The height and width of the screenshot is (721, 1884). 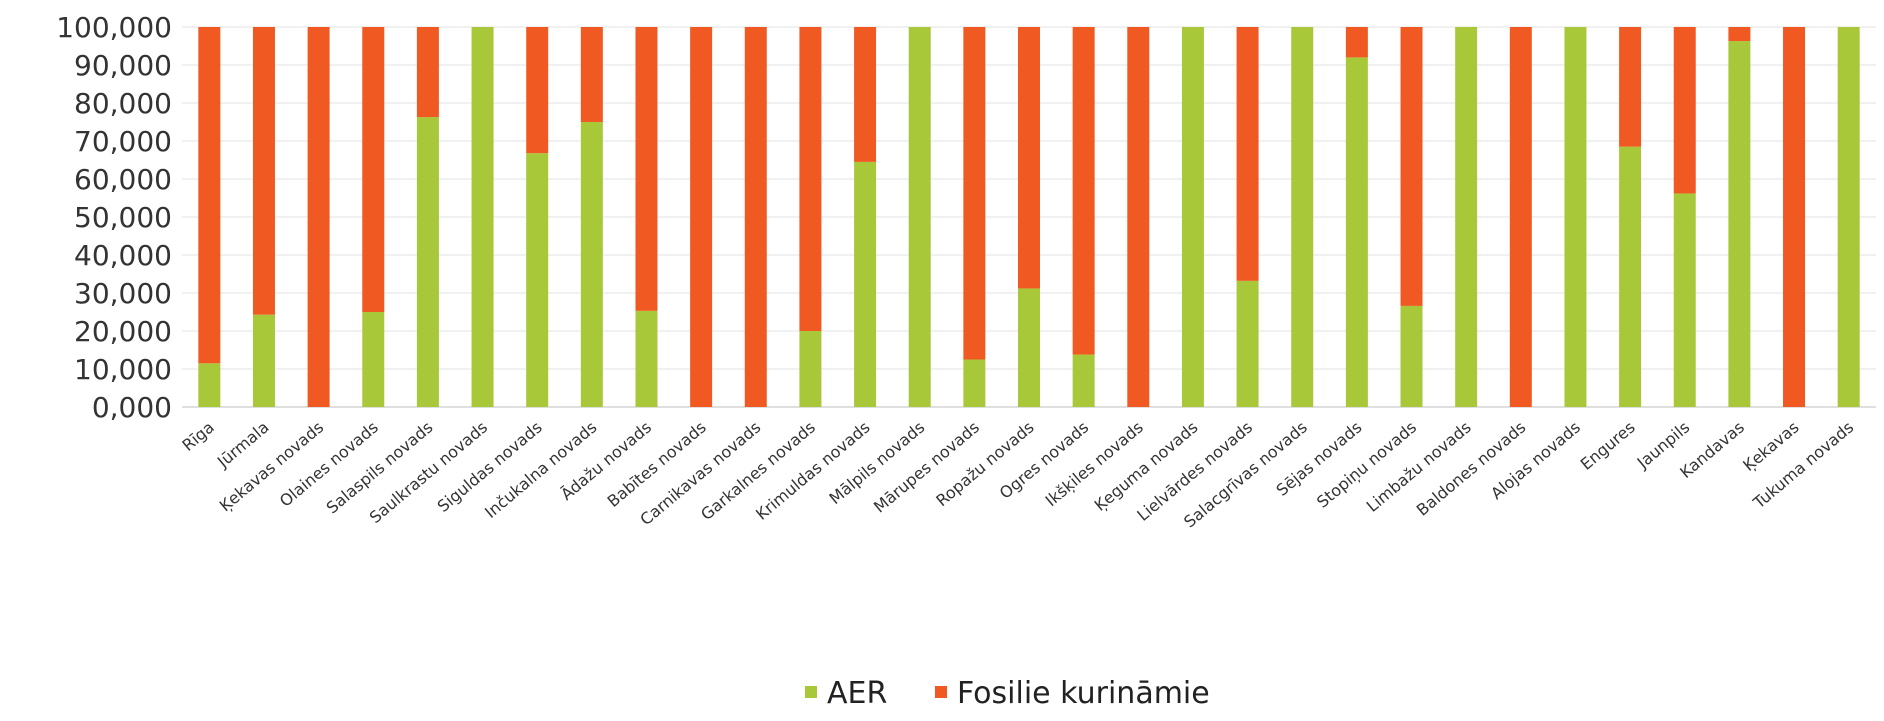 I want to click on y-tick-label: 100,000, so click(x=114, y=27).